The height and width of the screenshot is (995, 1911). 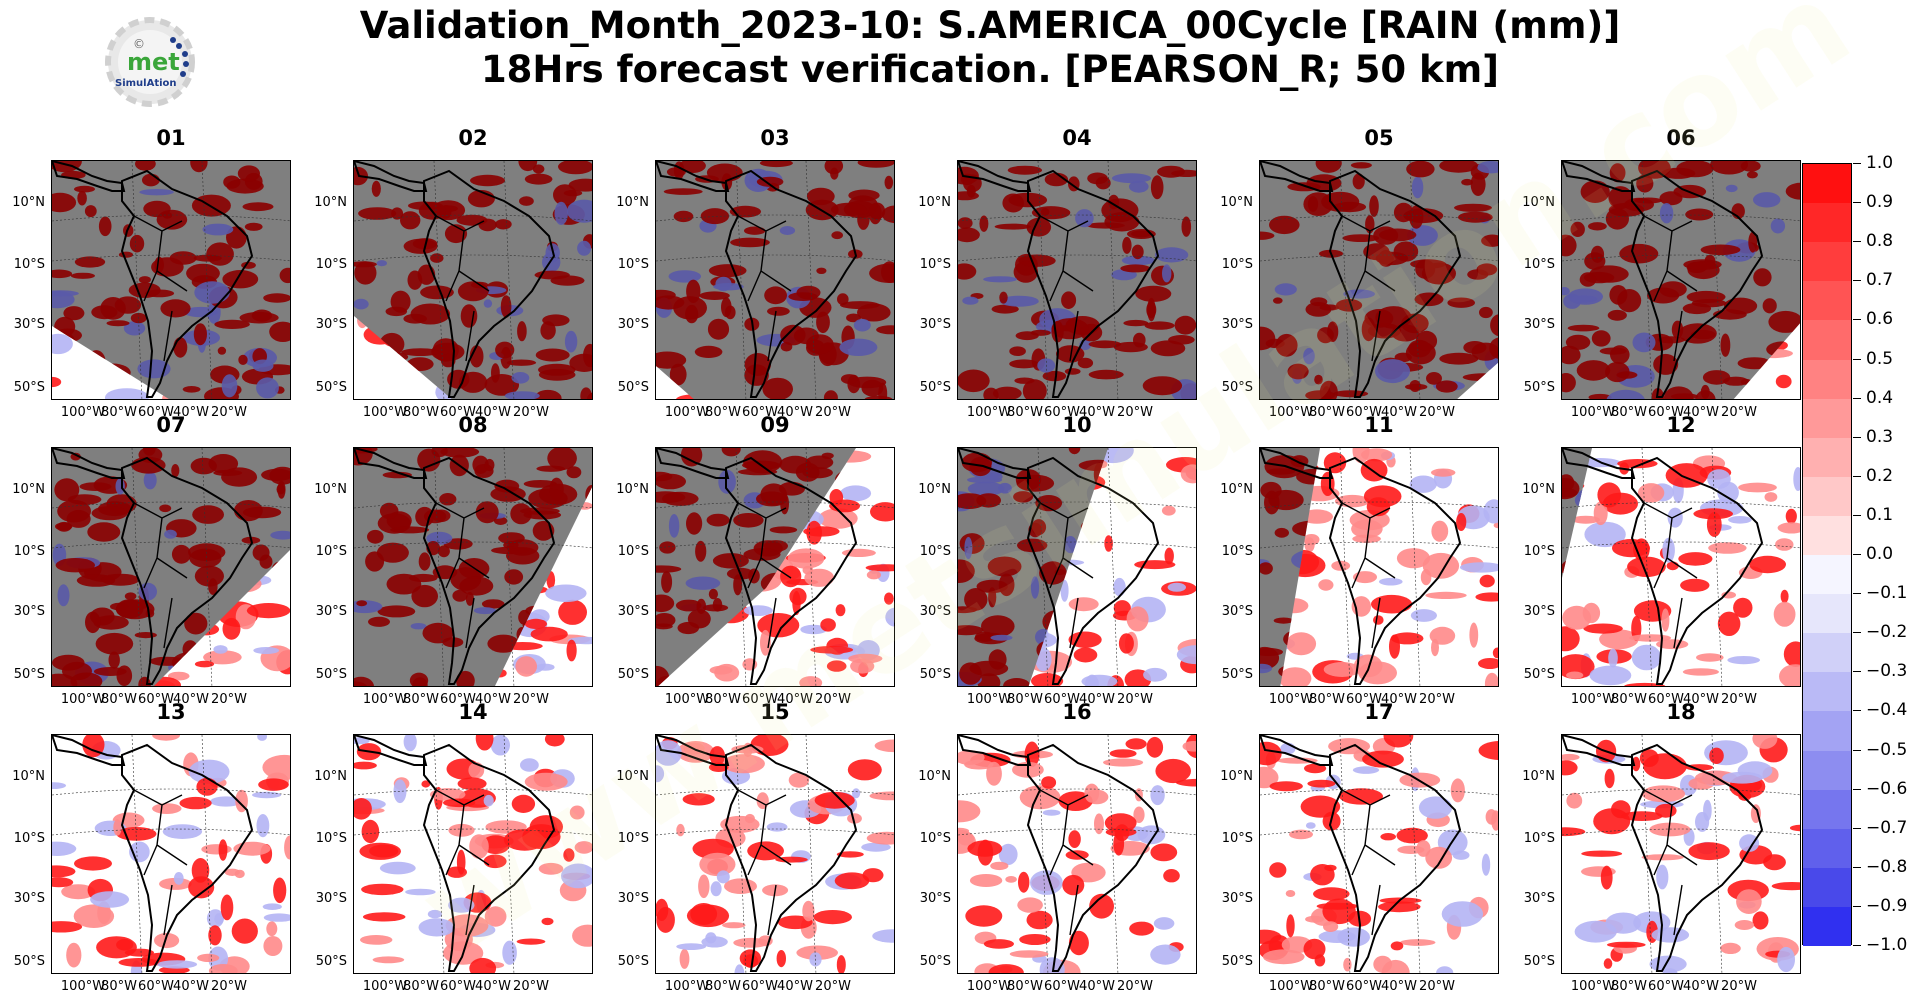 What do you see at coordinates (1880, 436) in the screenshot?
I see `colorbar-tick-label: 0.3` at bounding box center [1880, 436].